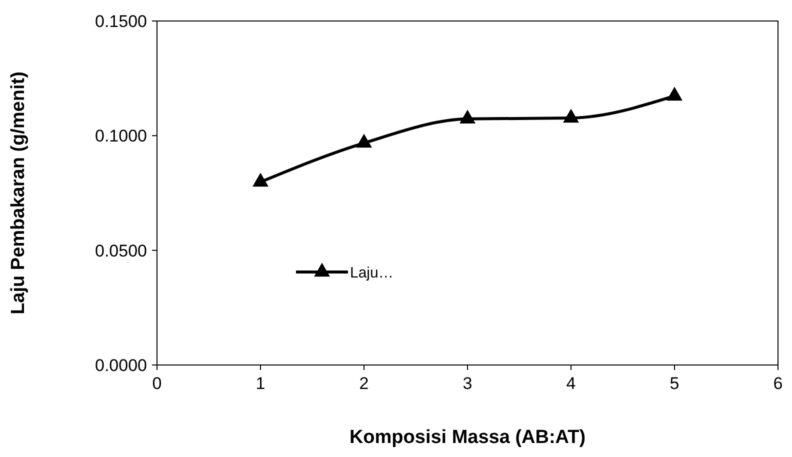 Image resolution: width=792 pixels, height=457 pixels. I want to click on x-tick-label: 2, so click(364, 383).